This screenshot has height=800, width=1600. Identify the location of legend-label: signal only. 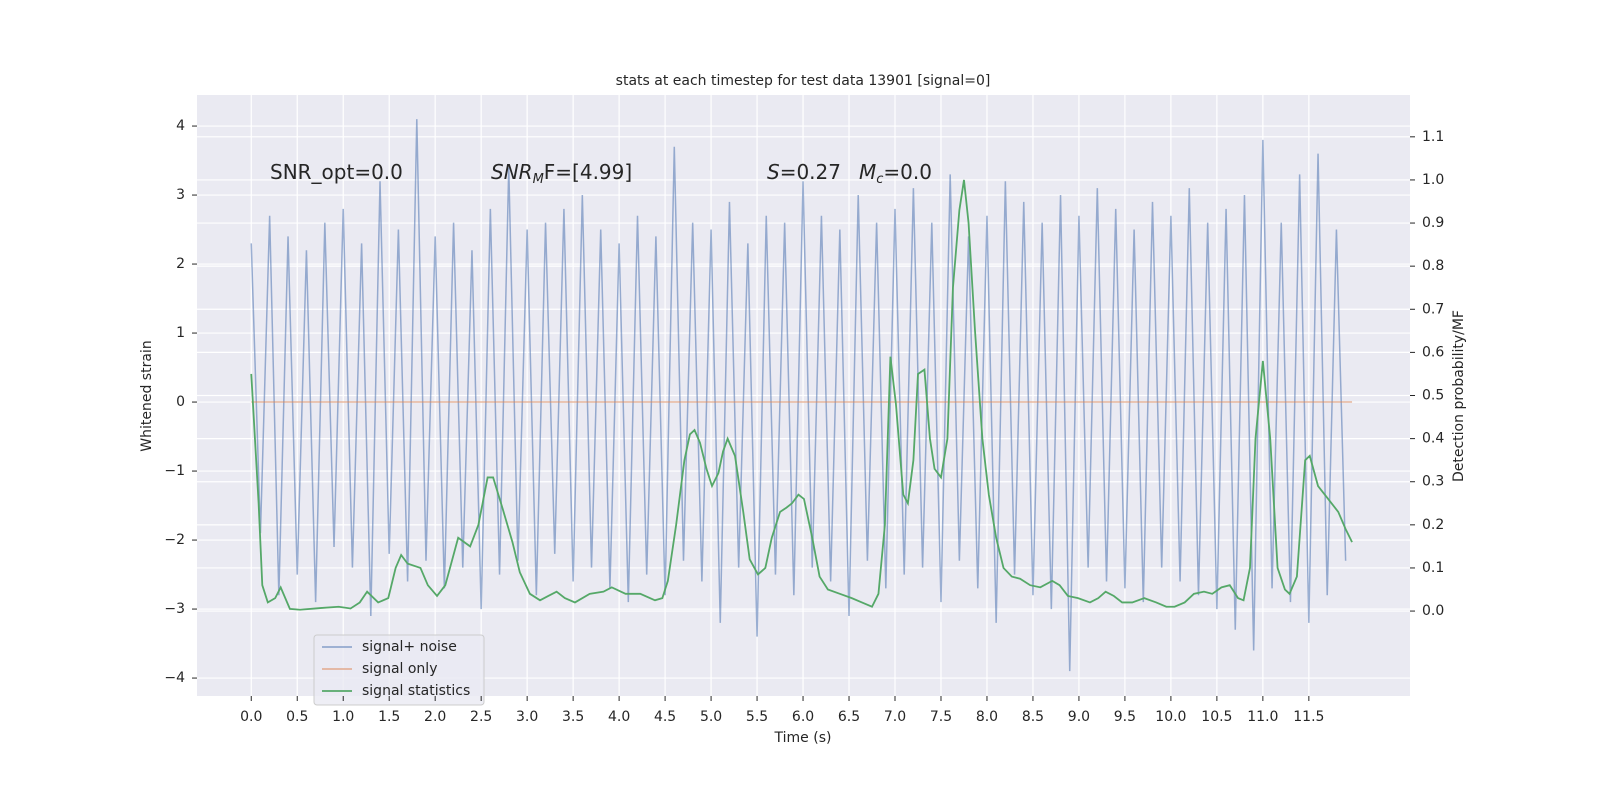
(399, 669).